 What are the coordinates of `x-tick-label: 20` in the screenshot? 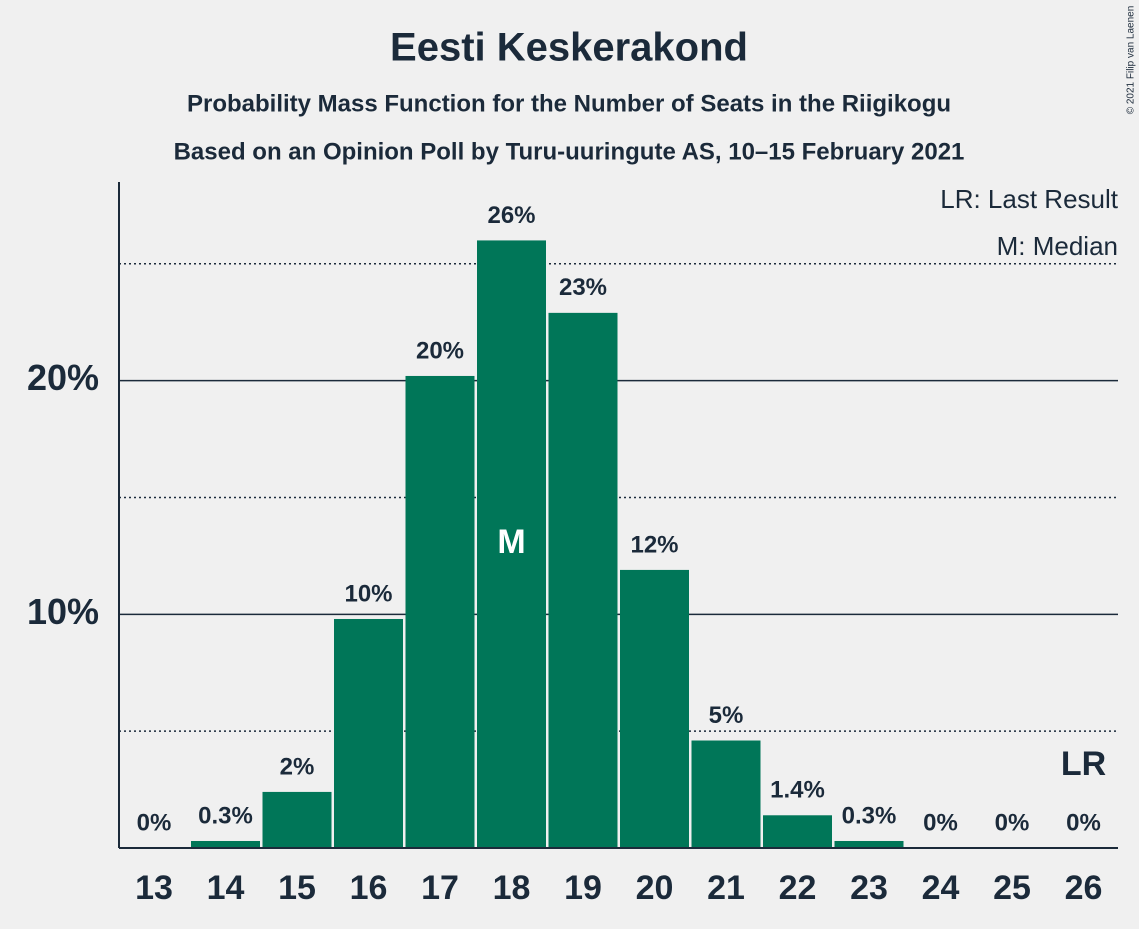 It's located at (655, 888).